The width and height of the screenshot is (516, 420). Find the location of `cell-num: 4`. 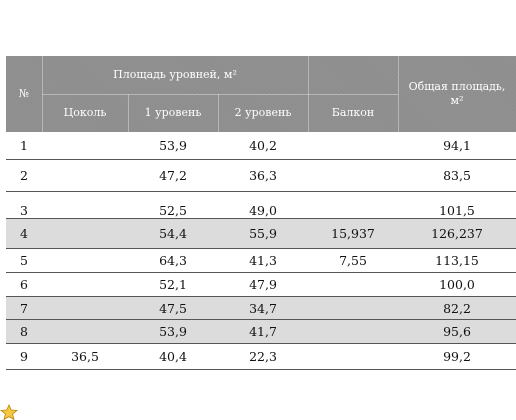

cell-num: 4 is located at coordinates (24, 233).